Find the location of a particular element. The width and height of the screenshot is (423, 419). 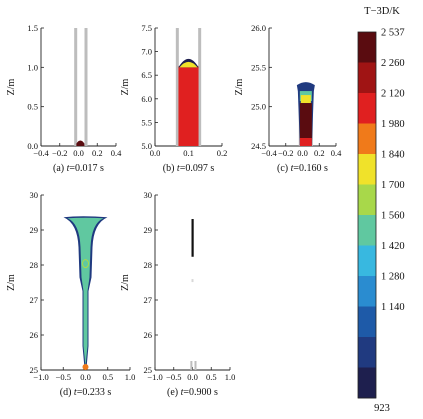

residual-streak is located at coordinates (192, 238).